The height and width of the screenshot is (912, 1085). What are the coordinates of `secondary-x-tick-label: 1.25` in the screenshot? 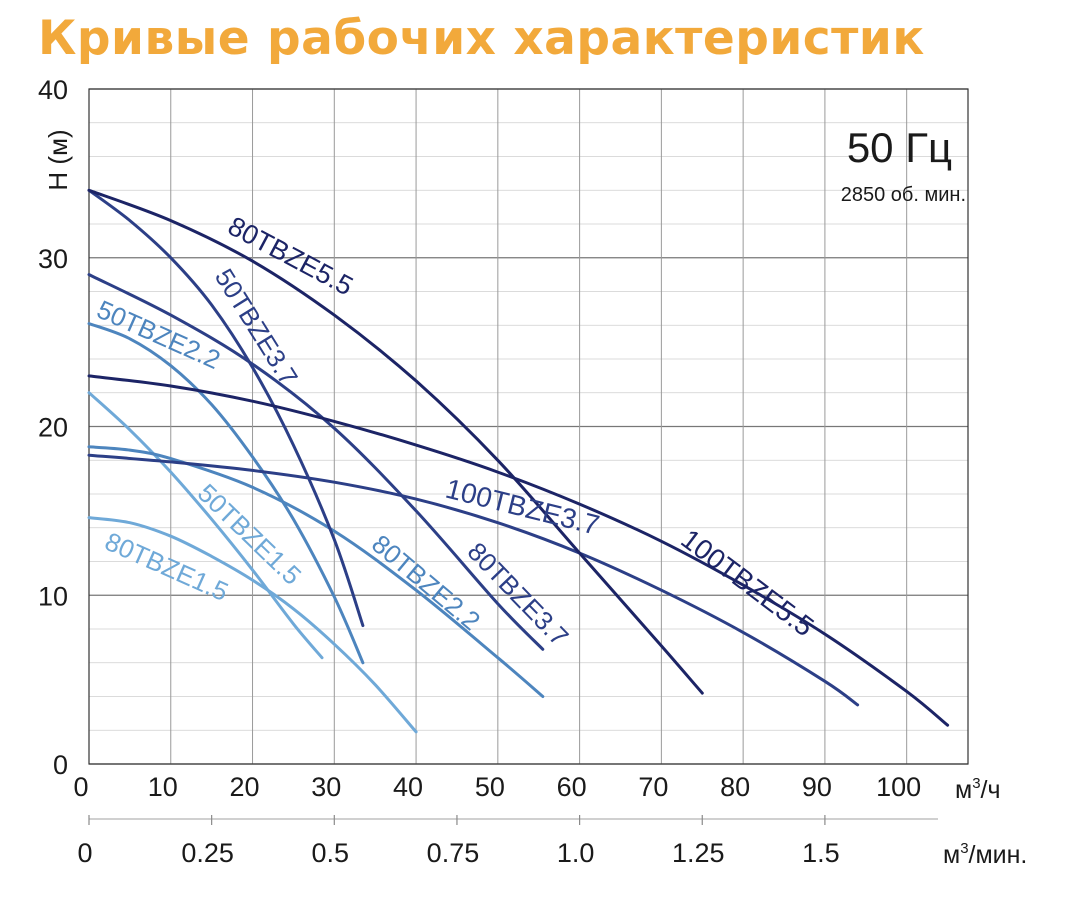 It's located at (698, 853).